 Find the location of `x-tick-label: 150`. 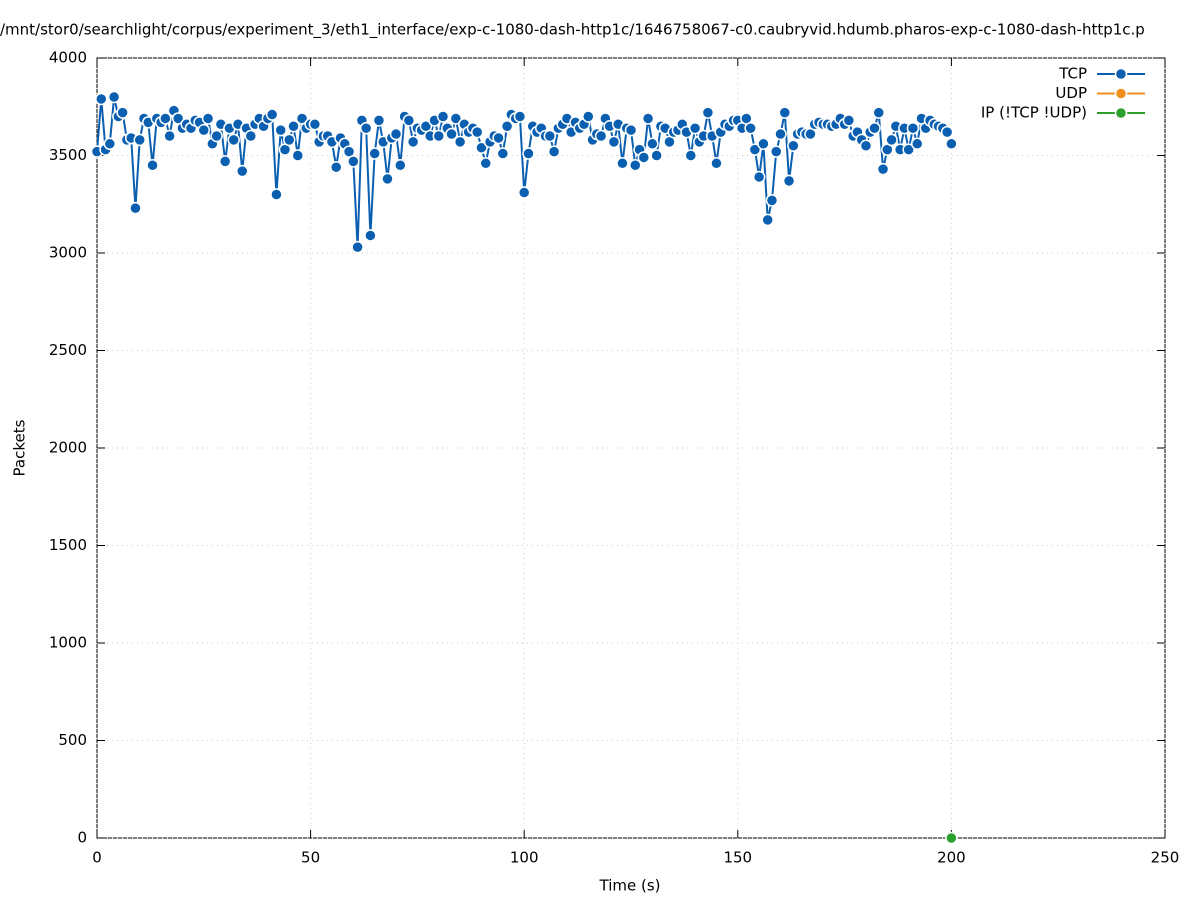

x-tick-label: 150 is located at coordinates (737, 858).